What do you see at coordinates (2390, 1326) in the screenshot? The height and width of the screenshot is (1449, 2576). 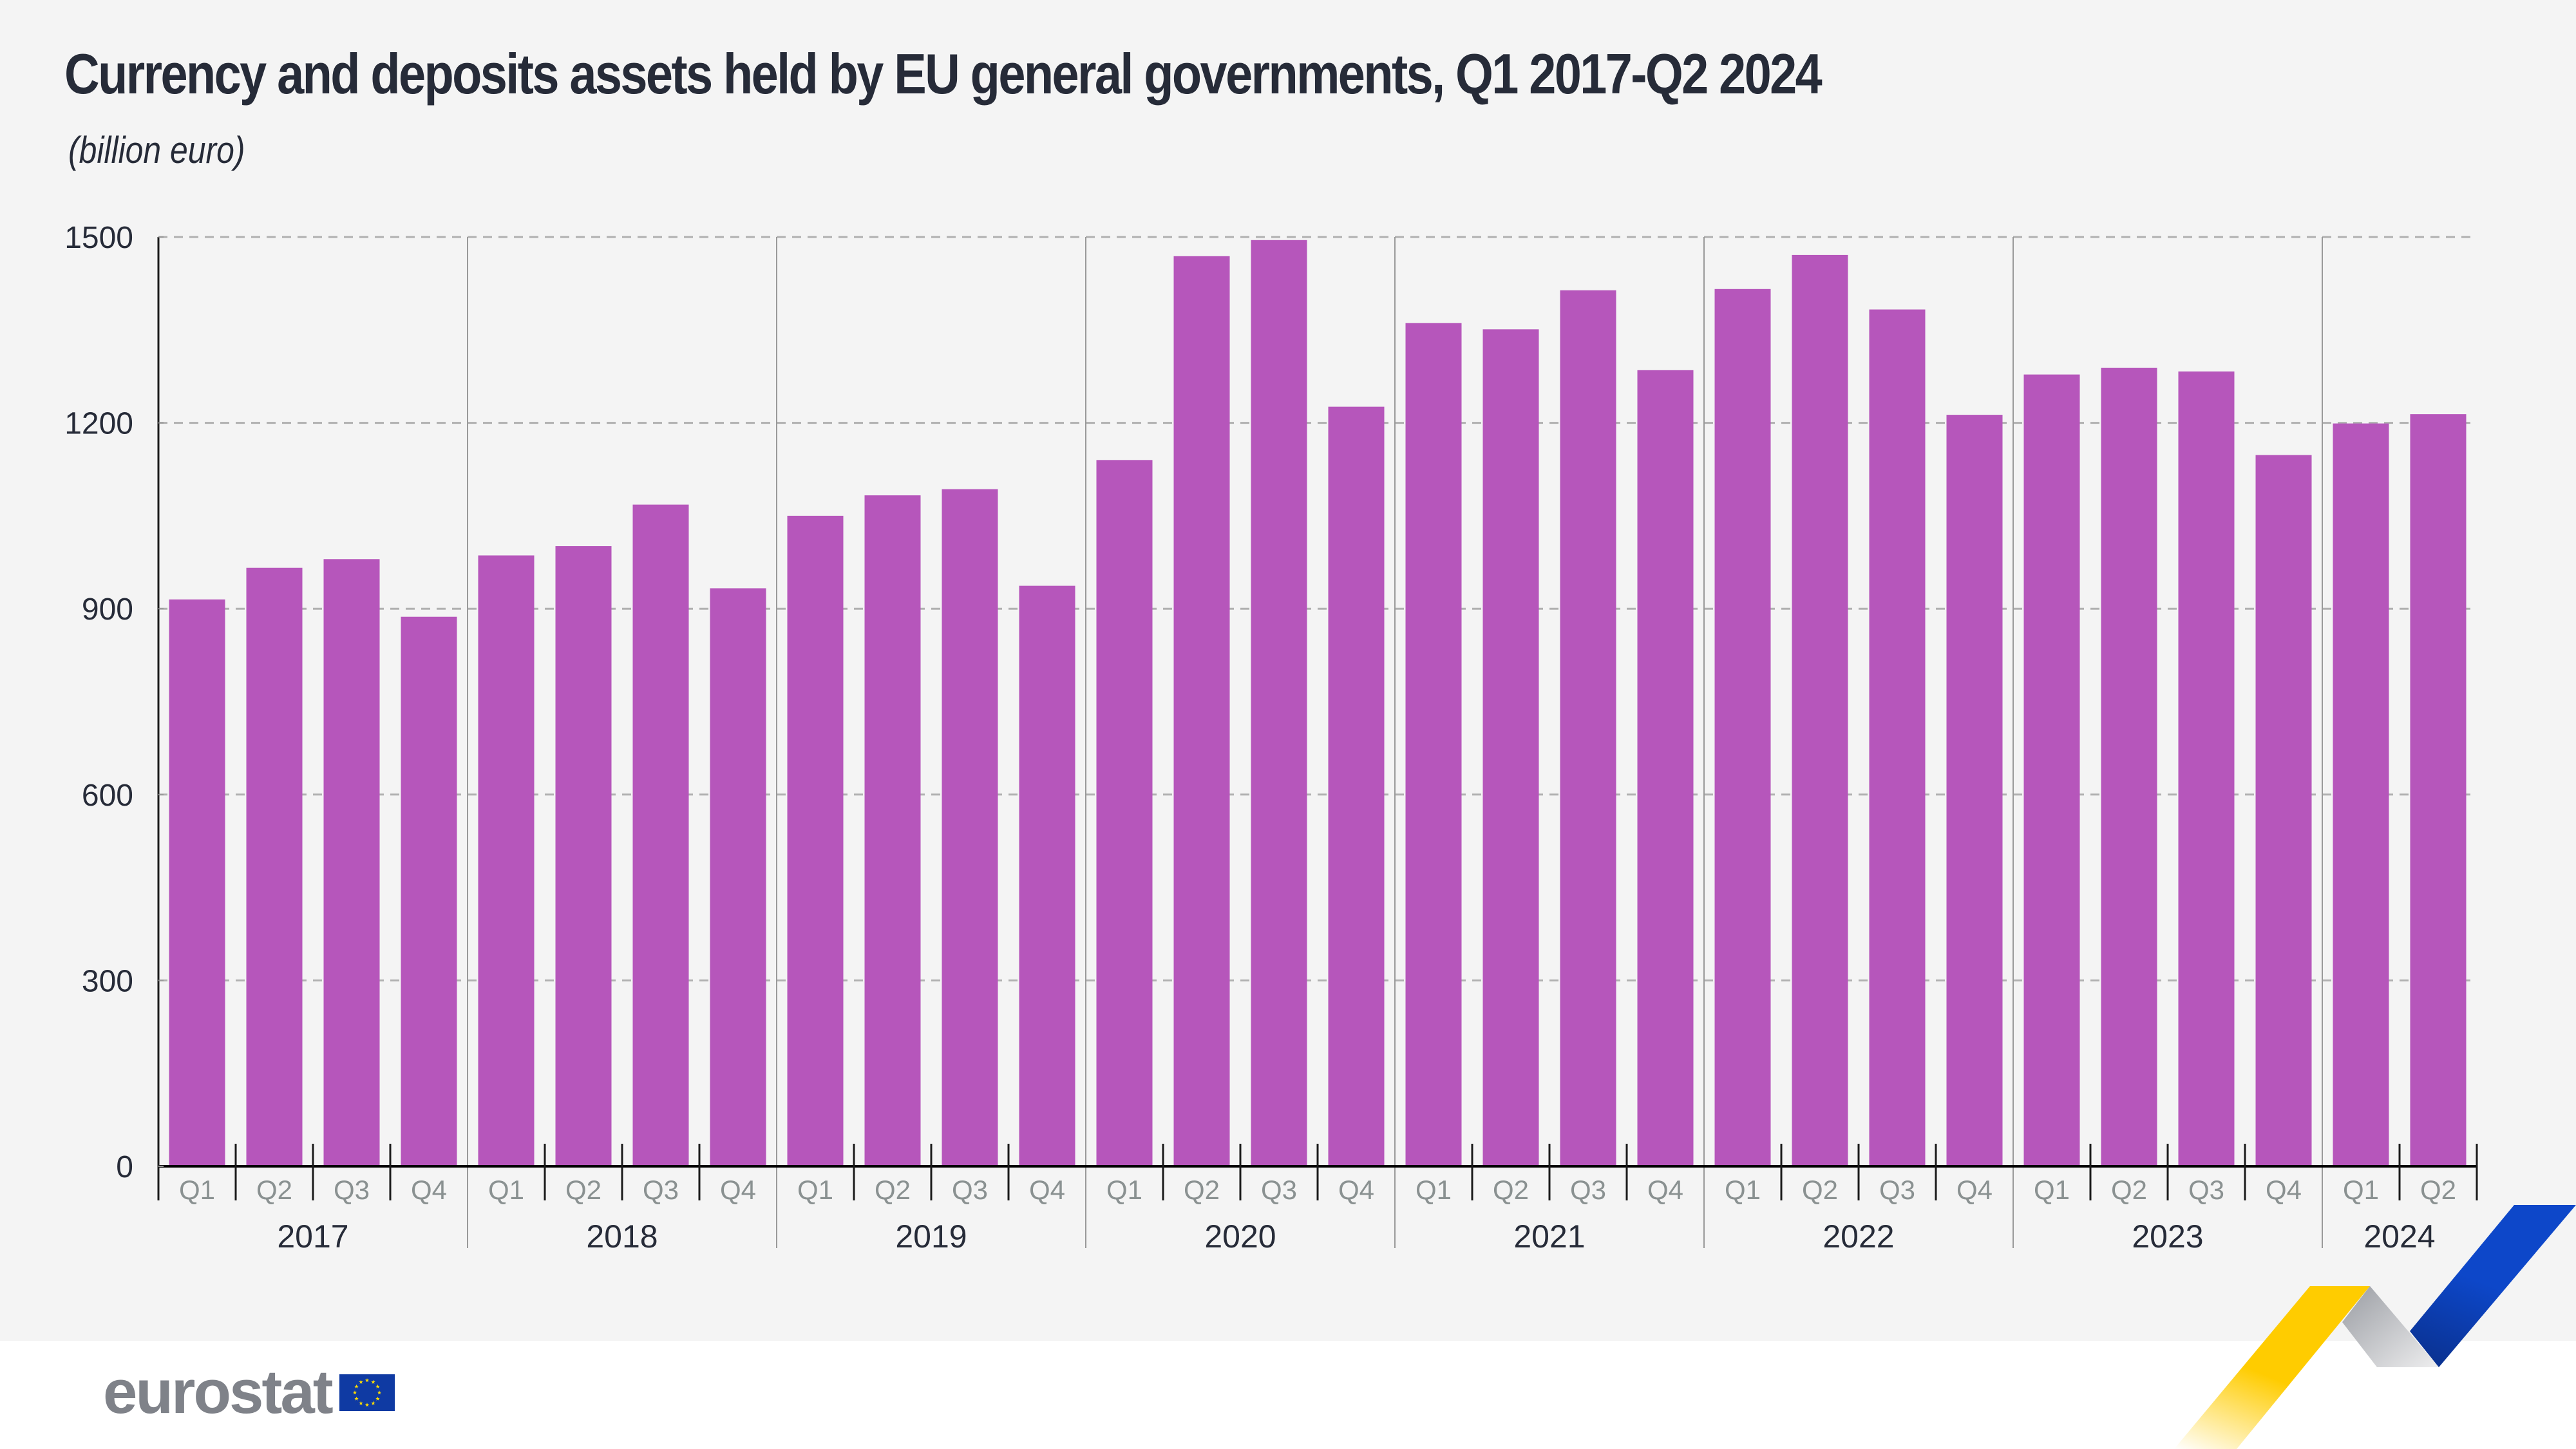 I see `ribbon-grey-stripe` at bounding box center [2390, 1326].